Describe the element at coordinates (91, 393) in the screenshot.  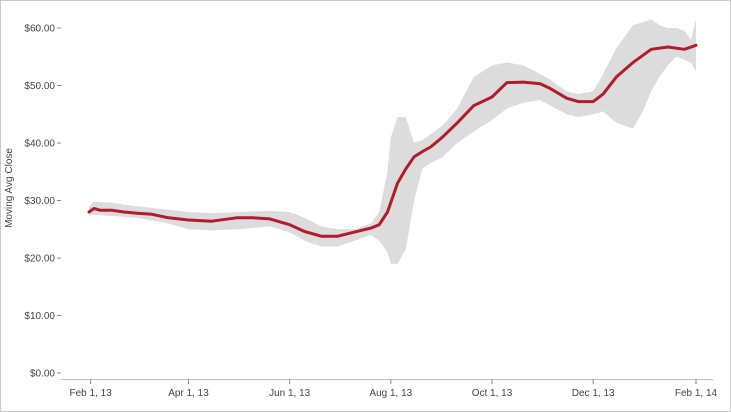
I see `x-tick-label: Feb 1, 13` at that location.